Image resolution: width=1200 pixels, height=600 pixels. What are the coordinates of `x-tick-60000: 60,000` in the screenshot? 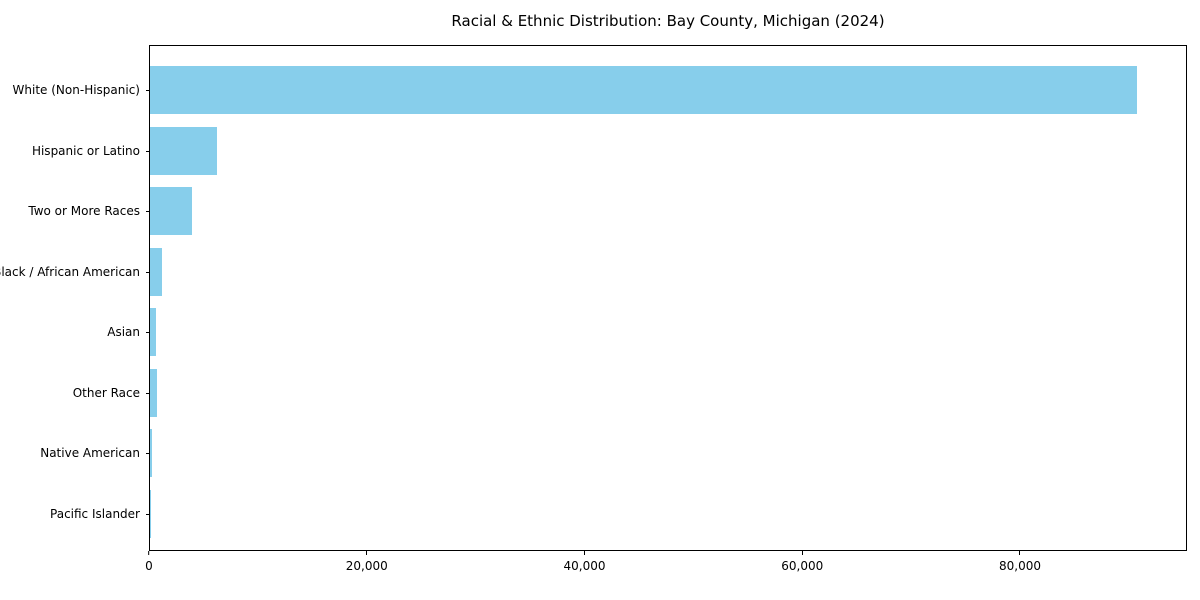 It's located at (802, 562).